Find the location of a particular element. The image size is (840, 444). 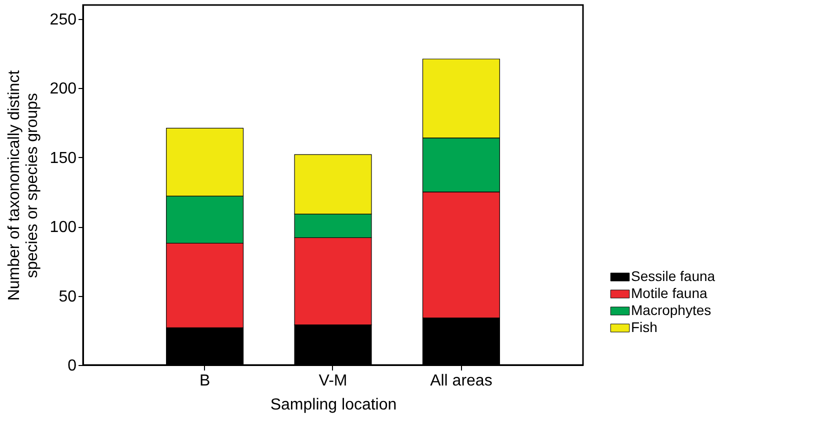

legend-label: Fish is located at coordinates (644, 327).